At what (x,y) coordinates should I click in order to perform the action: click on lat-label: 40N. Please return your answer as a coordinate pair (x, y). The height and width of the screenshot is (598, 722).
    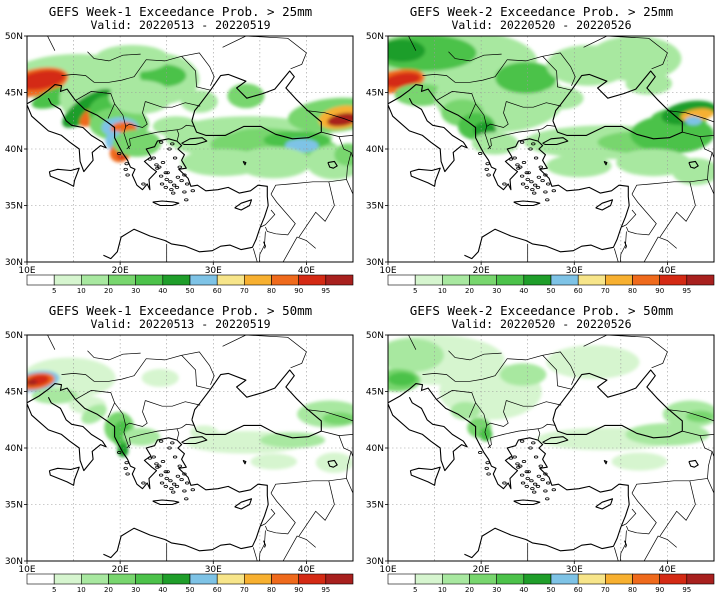
    Looking at the image, I should click on (375, 150).